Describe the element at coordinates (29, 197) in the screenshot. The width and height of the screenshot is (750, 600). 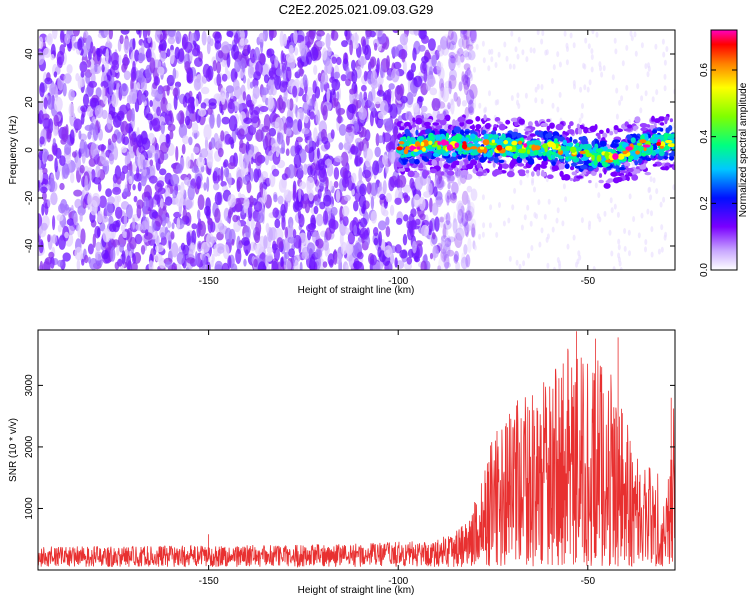
I see `y-tick-label: -20` at that location.